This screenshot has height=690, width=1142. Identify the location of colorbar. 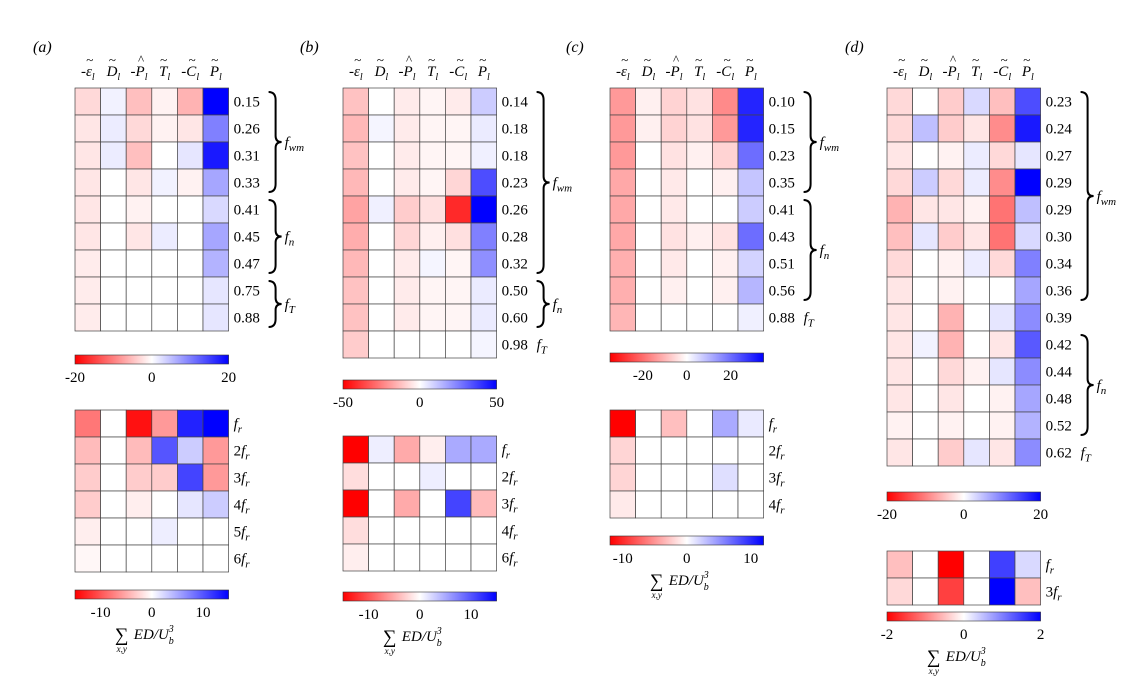
(963, 496).